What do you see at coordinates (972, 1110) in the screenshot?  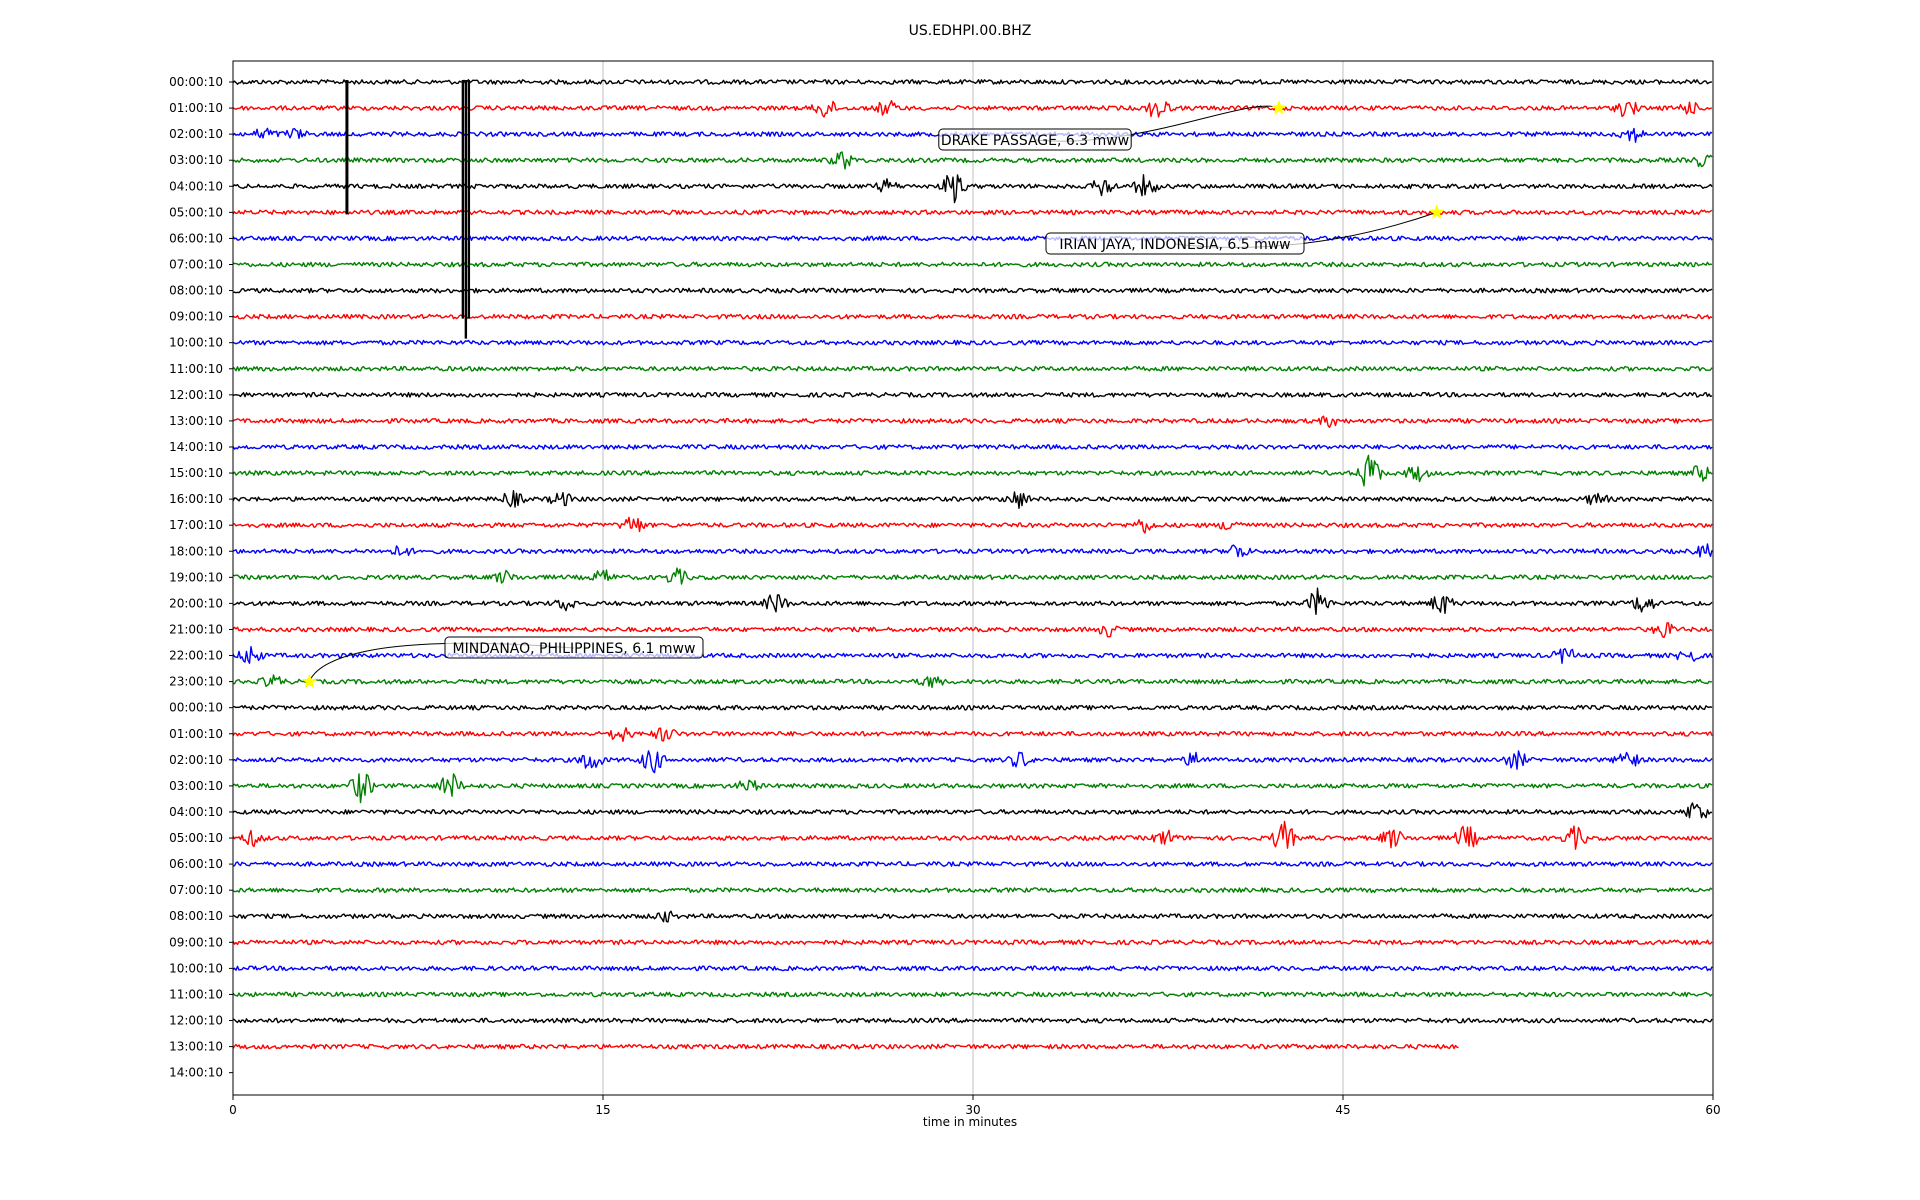 I see `x-tick-label: 30` at bounding box center [972, 1110].